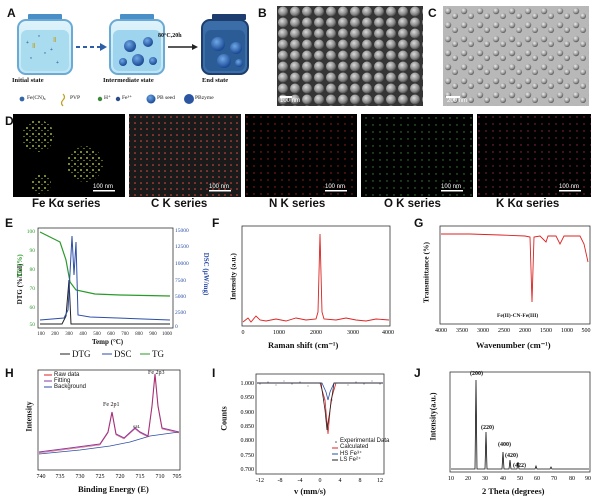 The width and height of the screenshot is (595, 500). What do you see at coordinates (33, 289) in the screenshot?
I see `svg-text: 70` at bounding box center [33, 289].